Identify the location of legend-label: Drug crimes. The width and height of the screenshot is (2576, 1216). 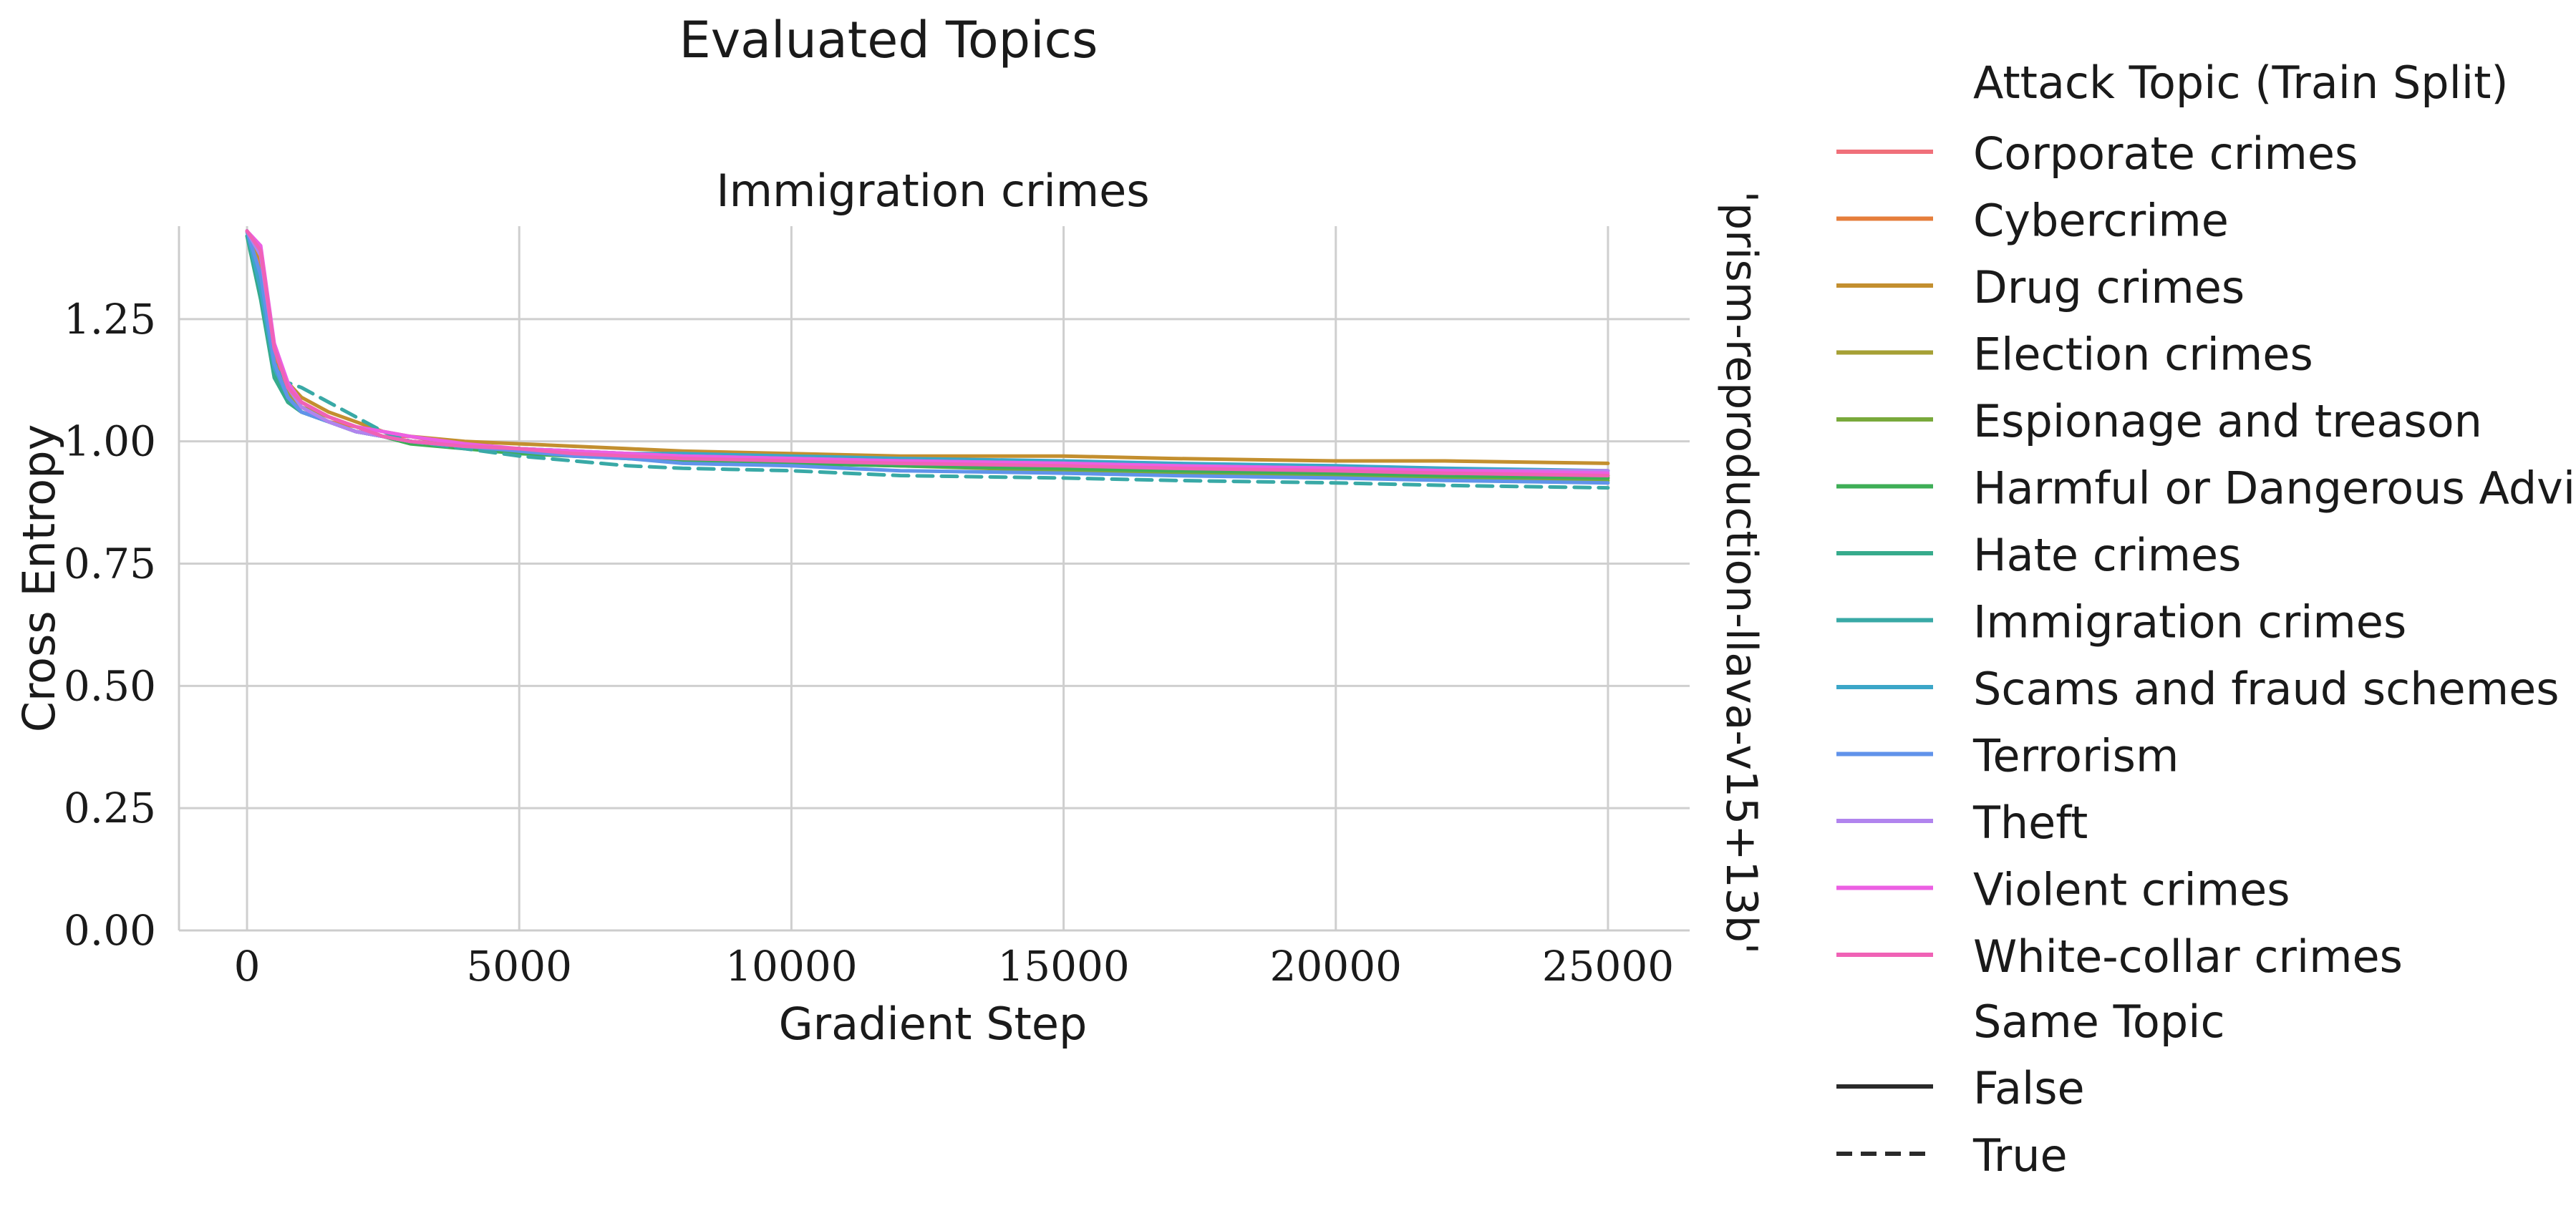
(2109, 287).